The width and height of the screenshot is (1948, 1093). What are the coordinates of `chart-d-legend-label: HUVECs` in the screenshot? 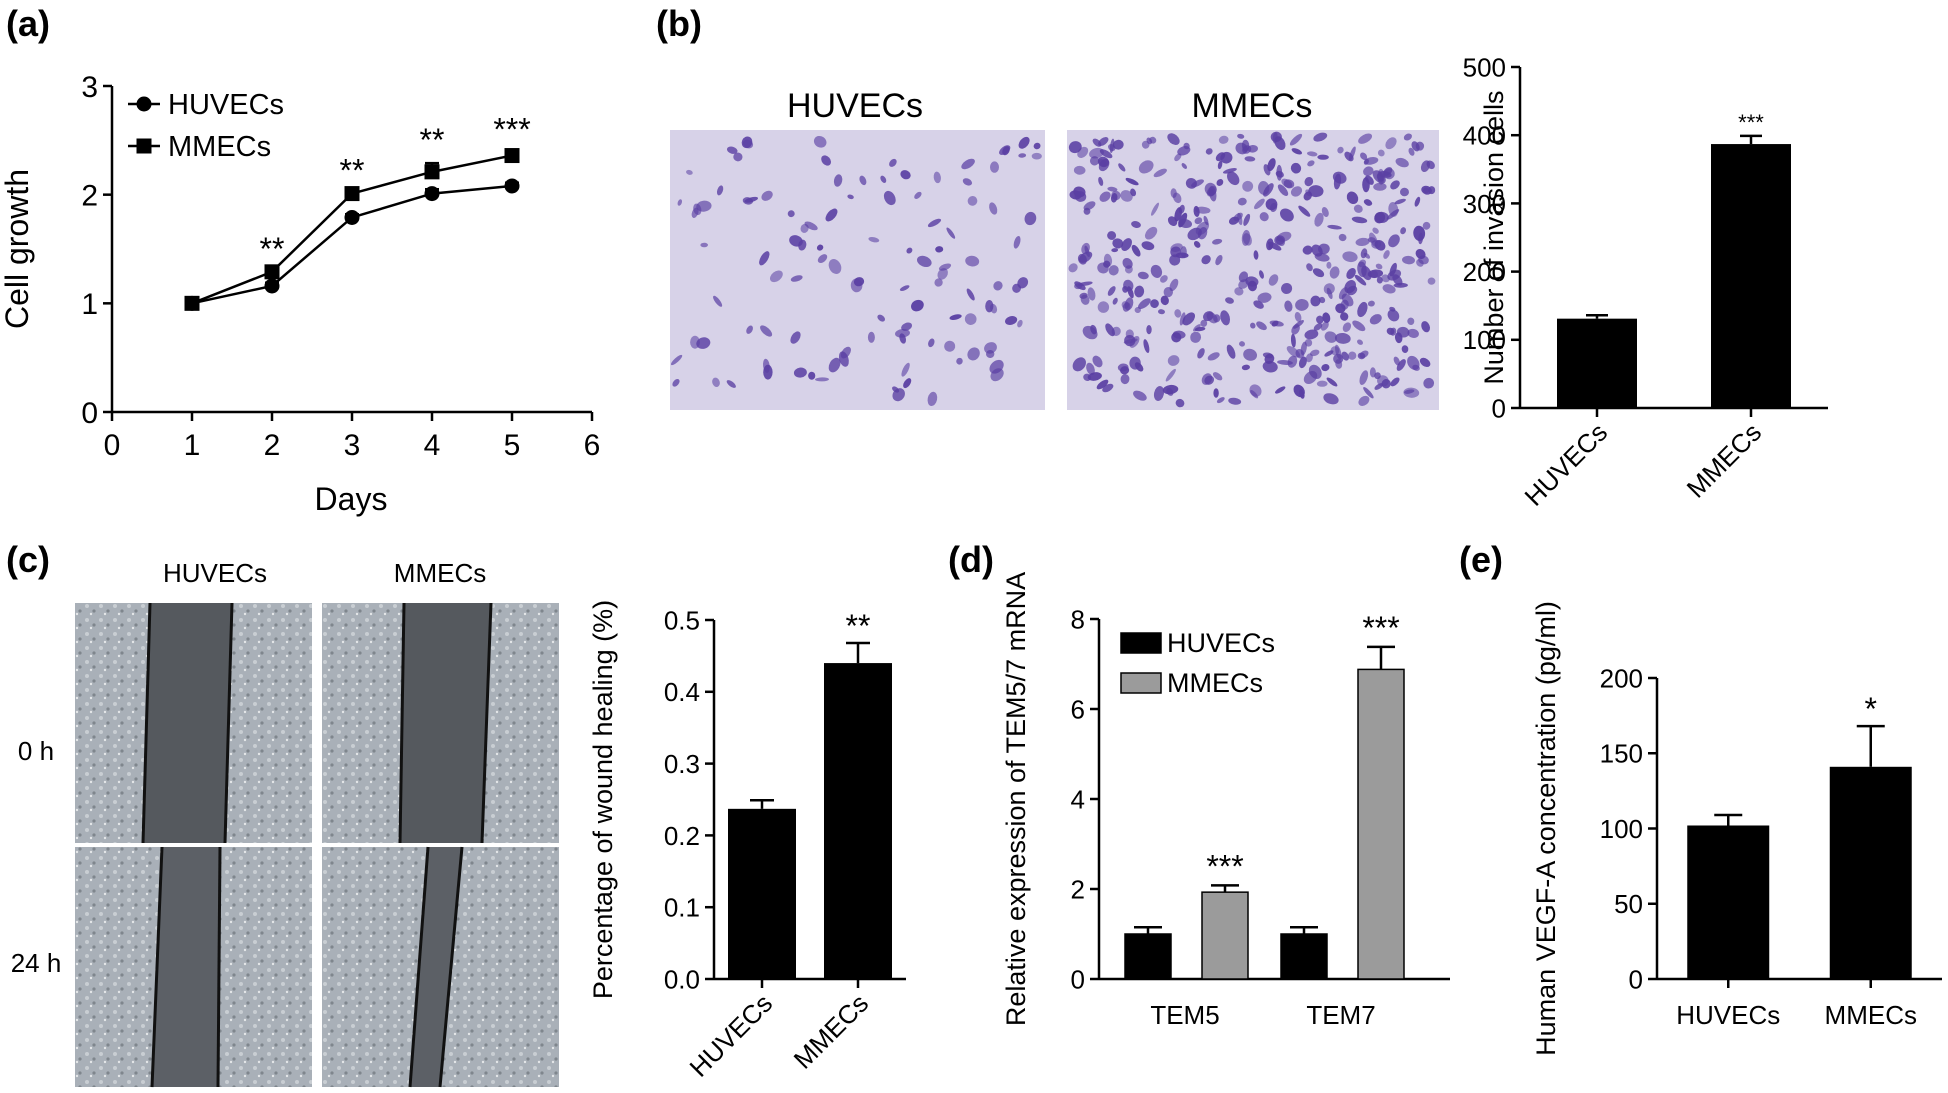 It's located at (1221, 643).